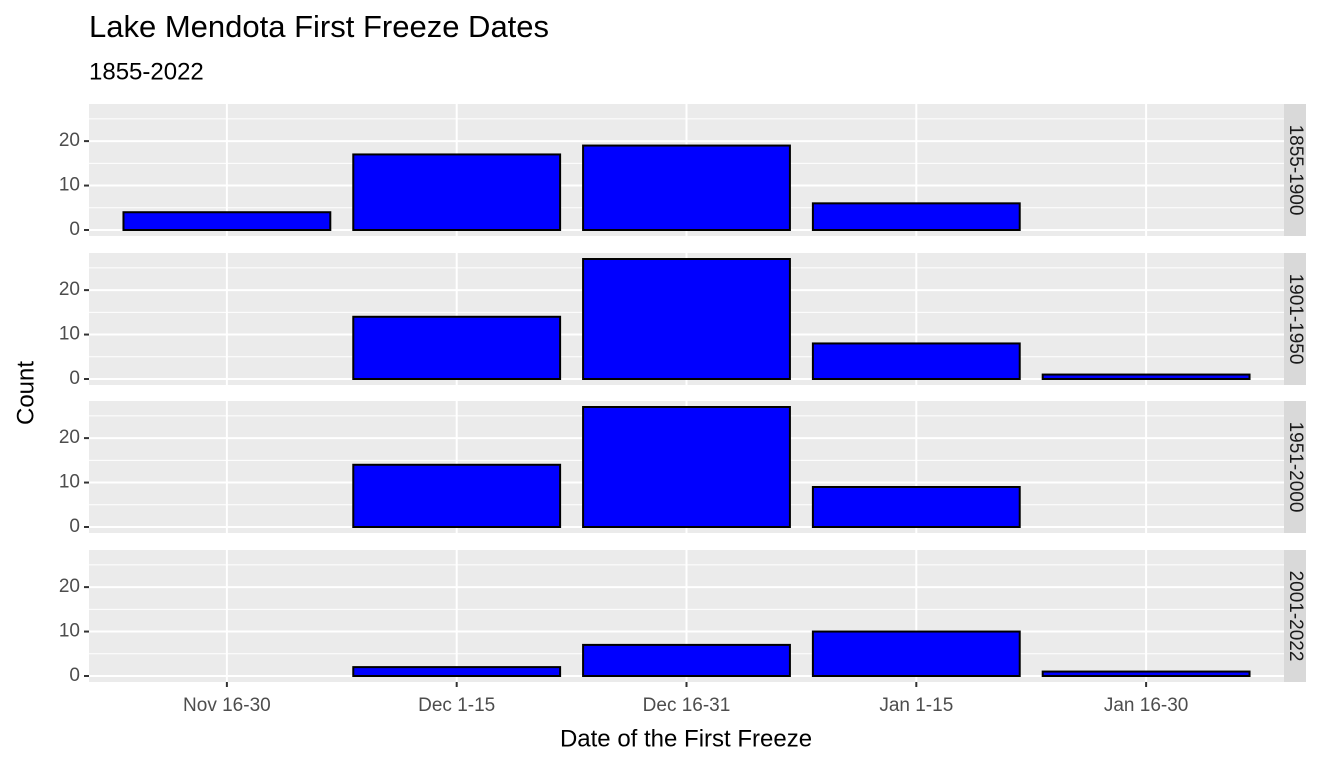  I want to click on strip-label: 1901-1950, so click(1295, 319).